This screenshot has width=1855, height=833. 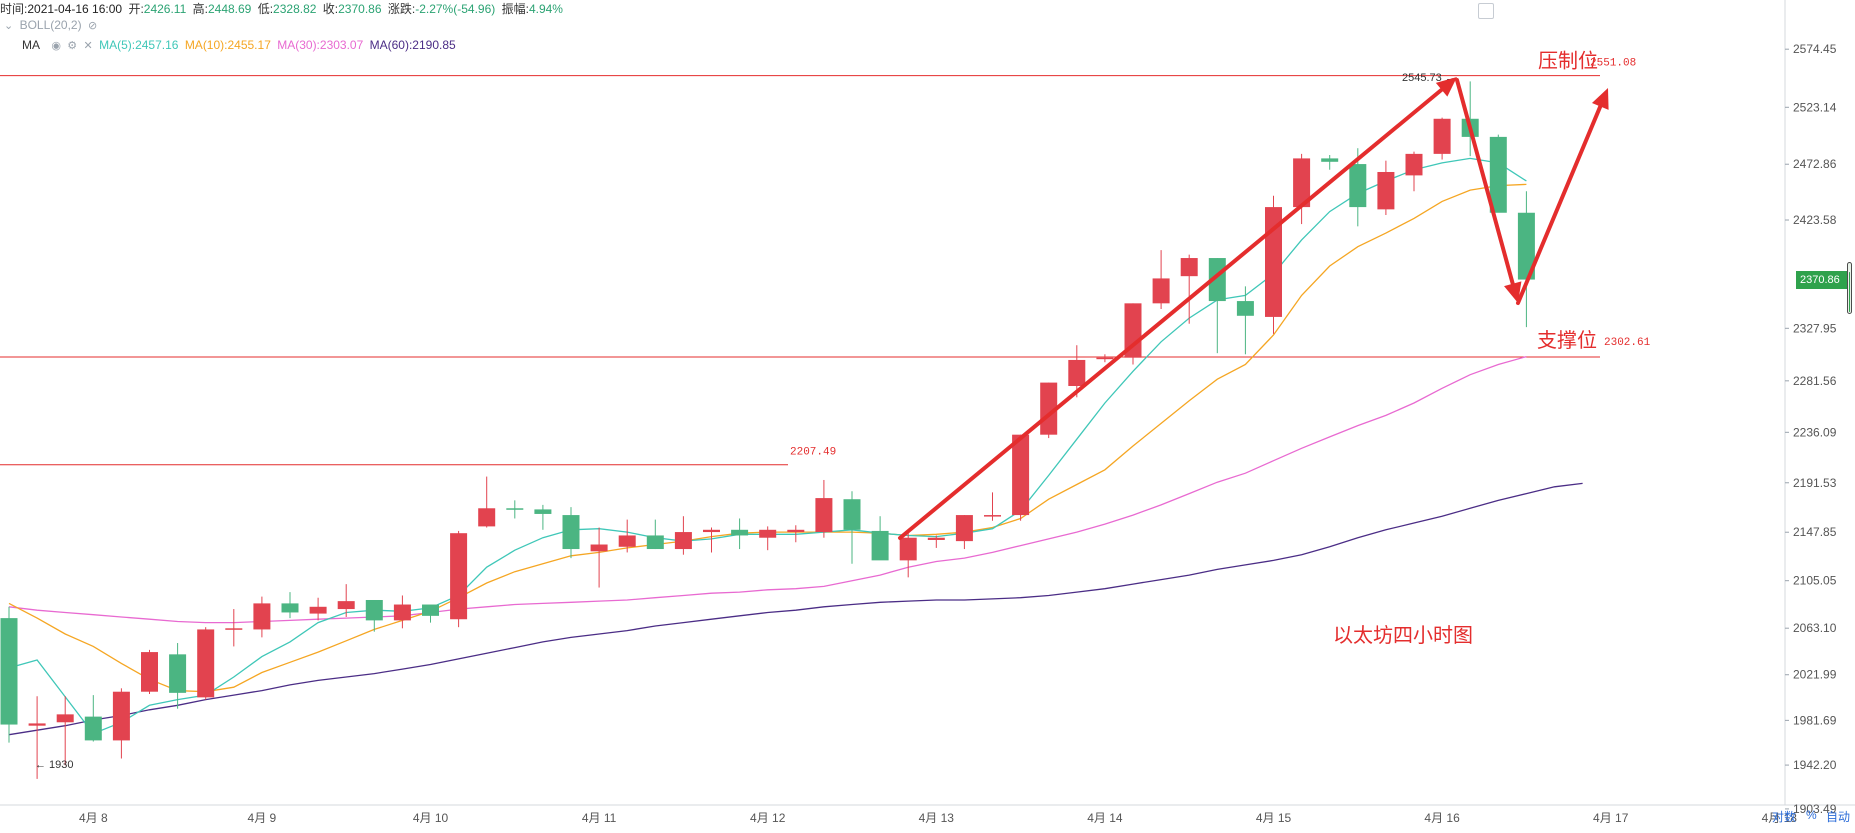 I want to click on eye-icon: ◉, so click(x=56, y=46).